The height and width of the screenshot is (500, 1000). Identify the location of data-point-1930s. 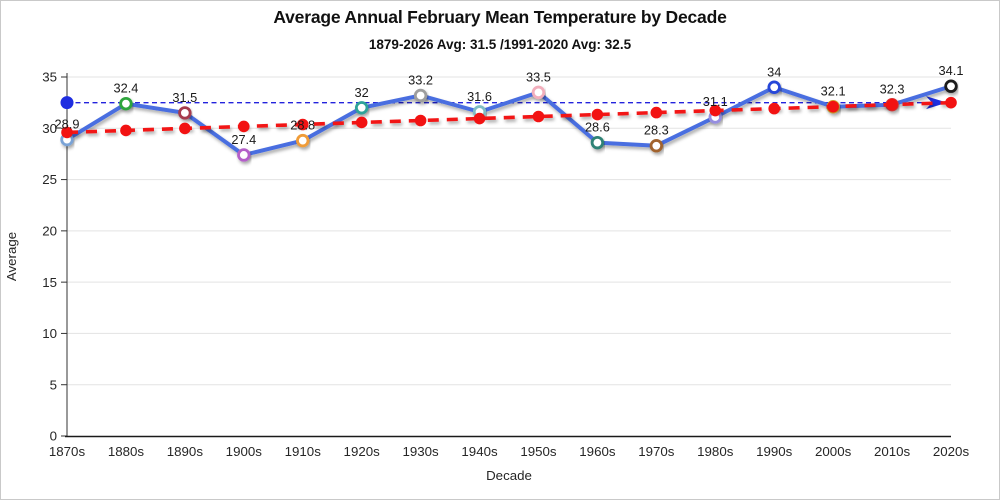
(420, 95).